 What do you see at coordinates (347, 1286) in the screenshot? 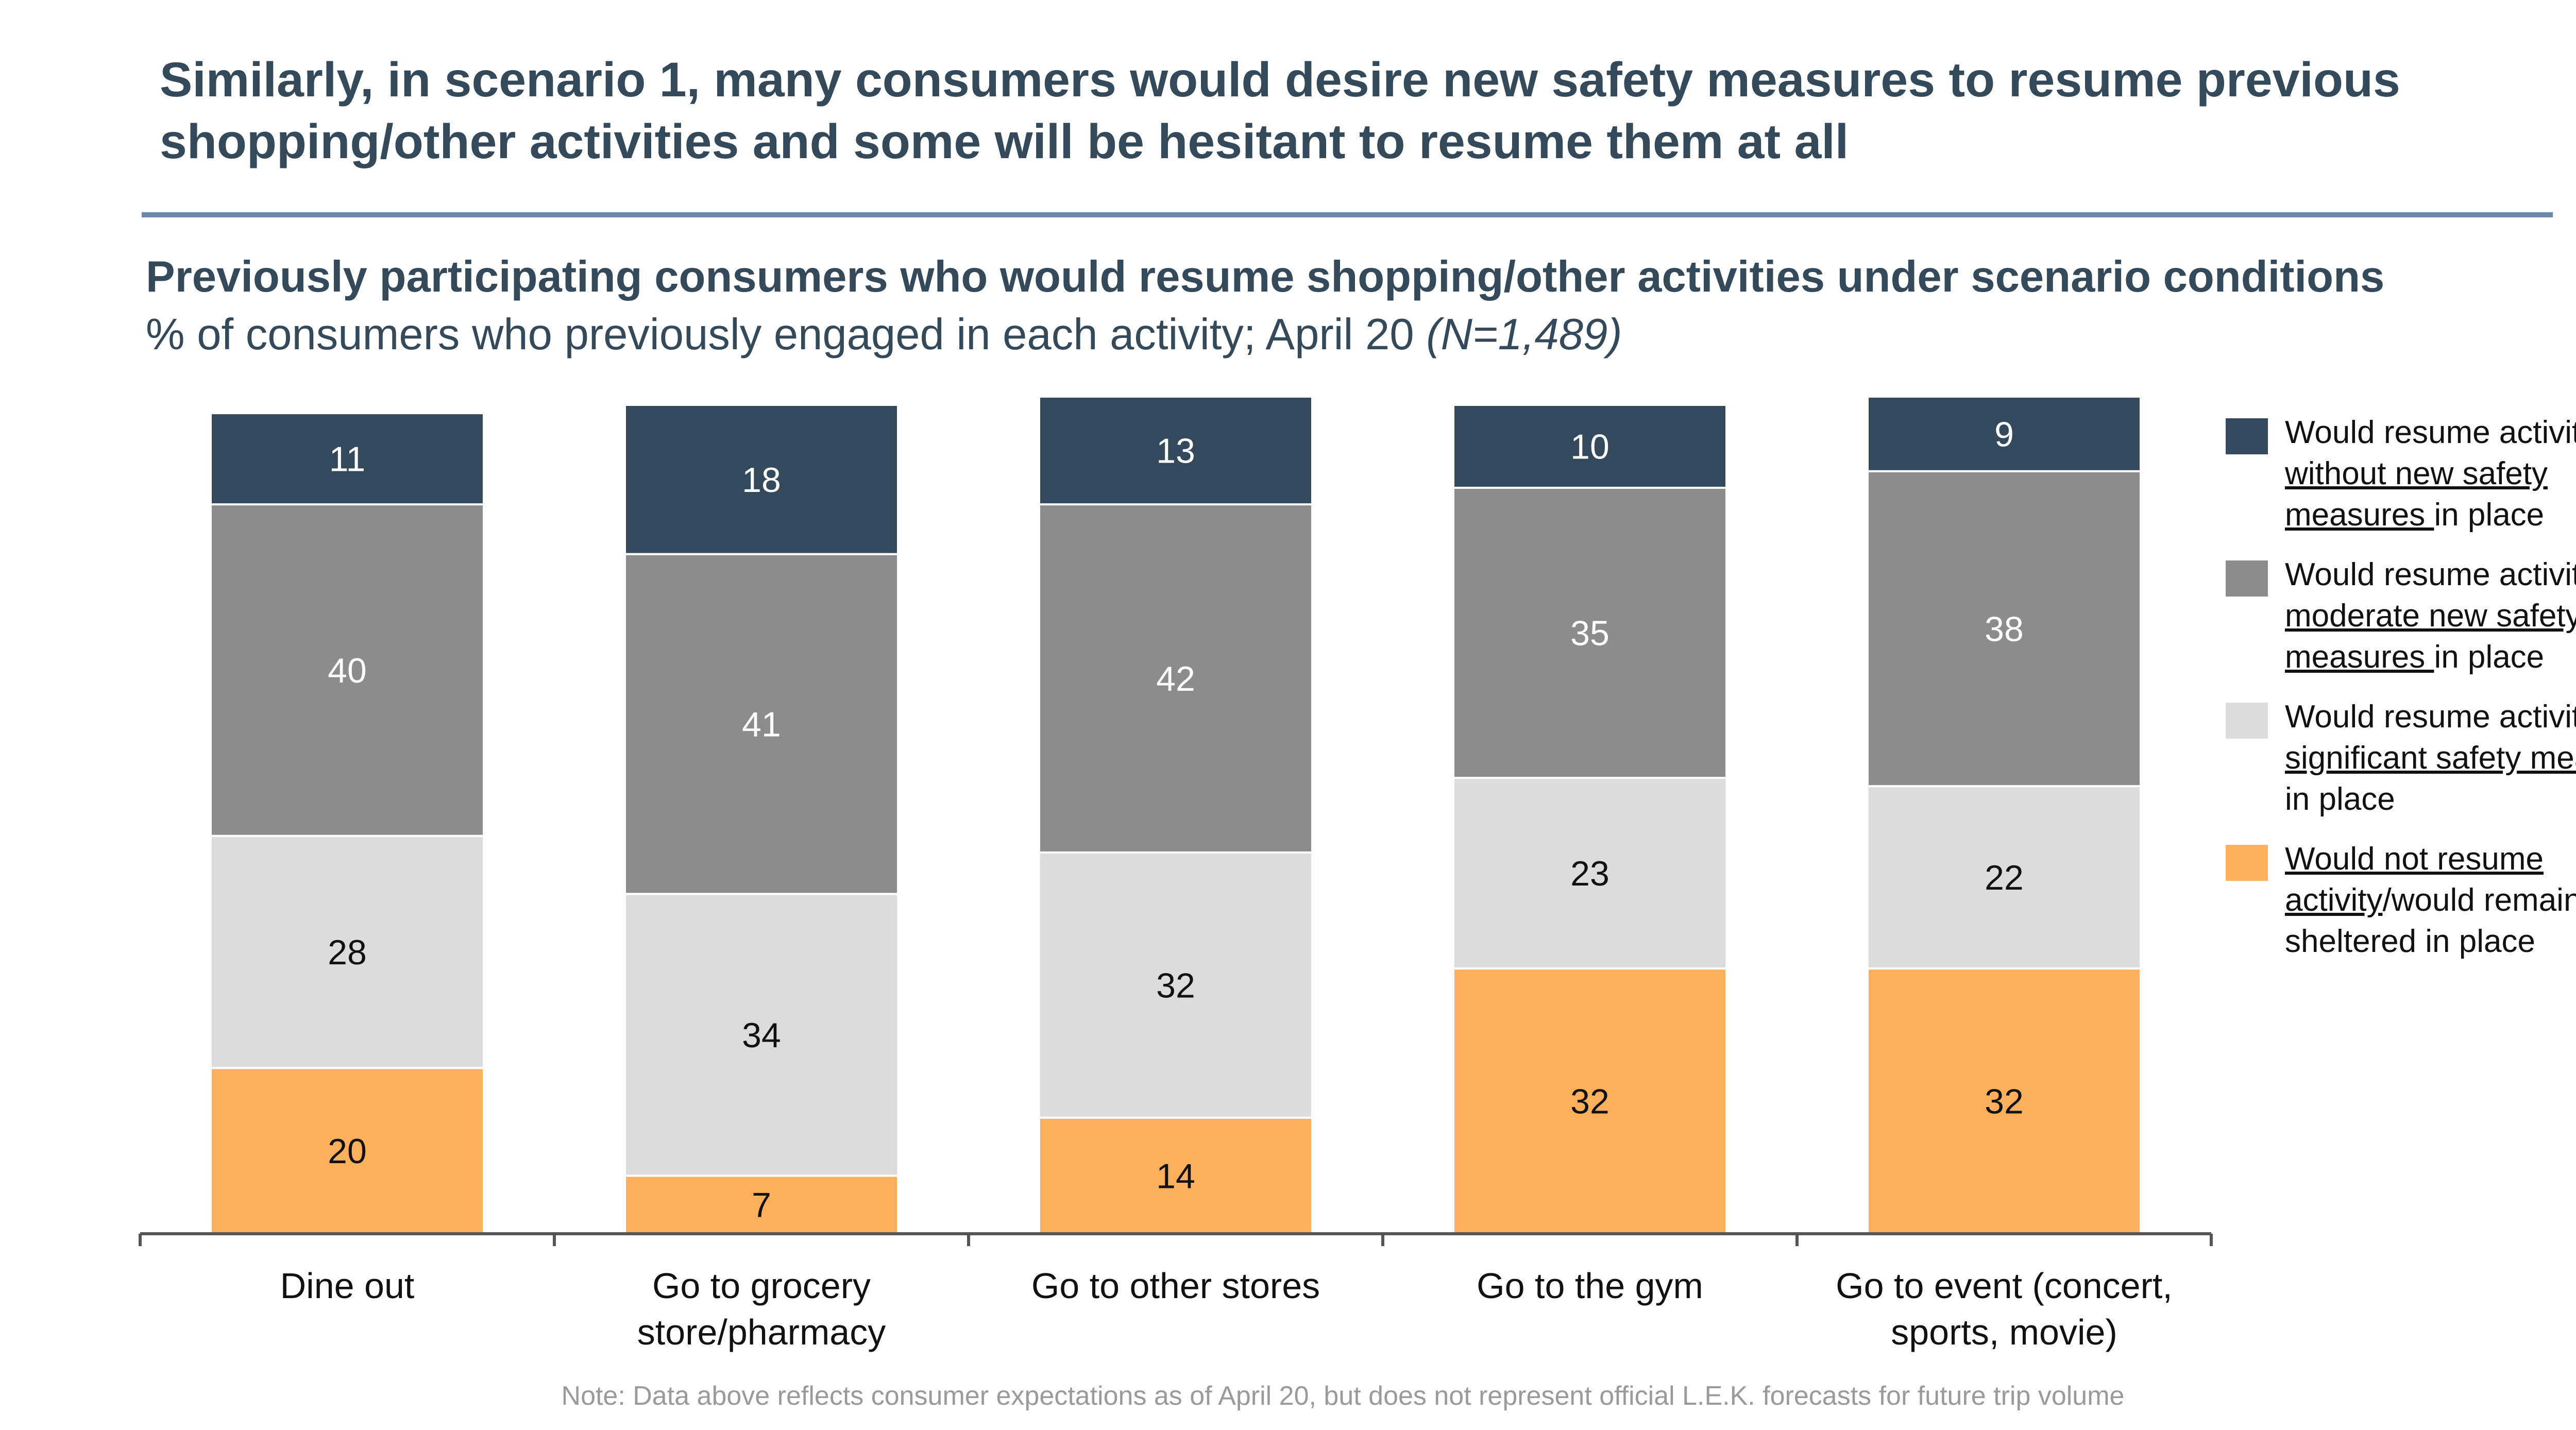
I see `x-axis-tick-label: Dine out` at bounding box center [347, 1286].